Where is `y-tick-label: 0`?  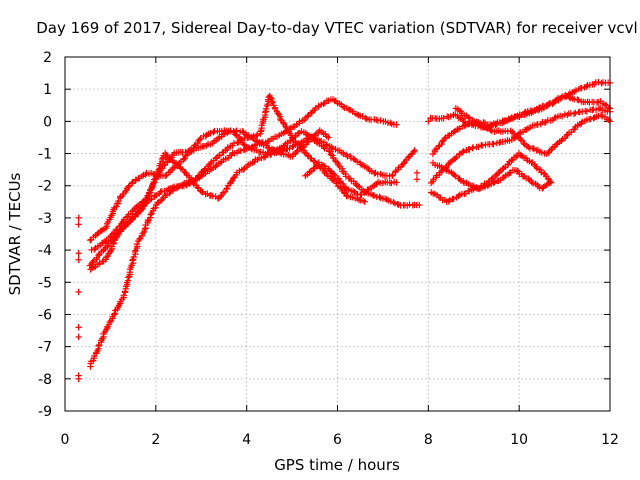 y-tick-label: 0 is located at coordinates (47, 122).